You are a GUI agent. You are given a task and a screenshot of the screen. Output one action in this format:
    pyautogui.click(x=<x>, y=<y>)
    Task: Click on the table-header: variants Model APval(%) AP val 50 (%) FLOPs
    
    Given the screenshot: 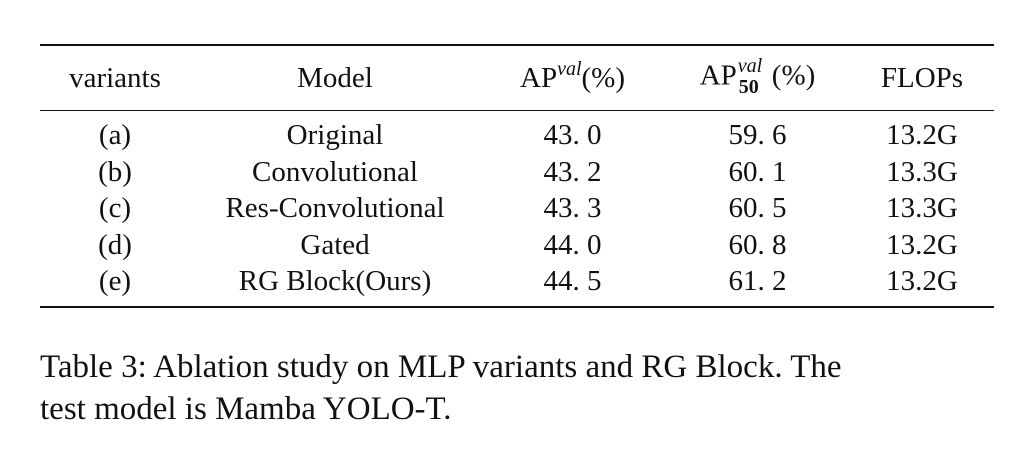 What is the action you would take?
    pyautogui.click(x=517, y=78)
    